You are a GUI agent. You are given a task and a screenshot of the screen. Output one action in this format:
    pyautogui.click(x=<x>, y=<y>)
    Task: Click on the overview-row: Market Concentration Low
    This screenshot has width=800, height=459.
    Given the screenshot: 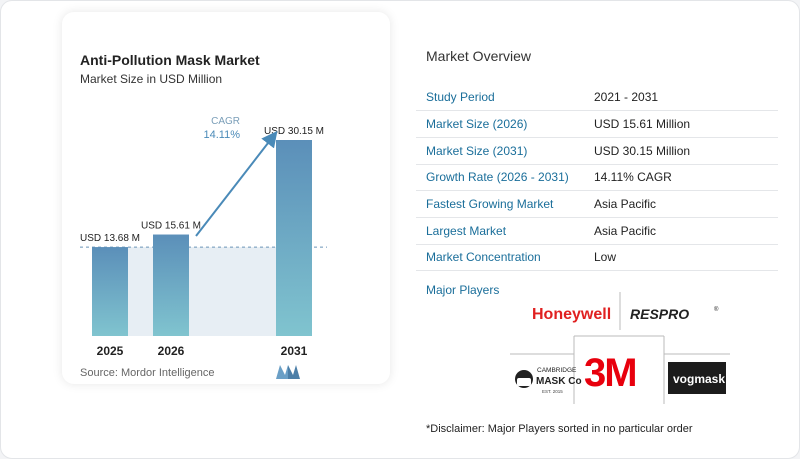 What is the action you would take?
    pyautogui.click(x=597, y=257)
    